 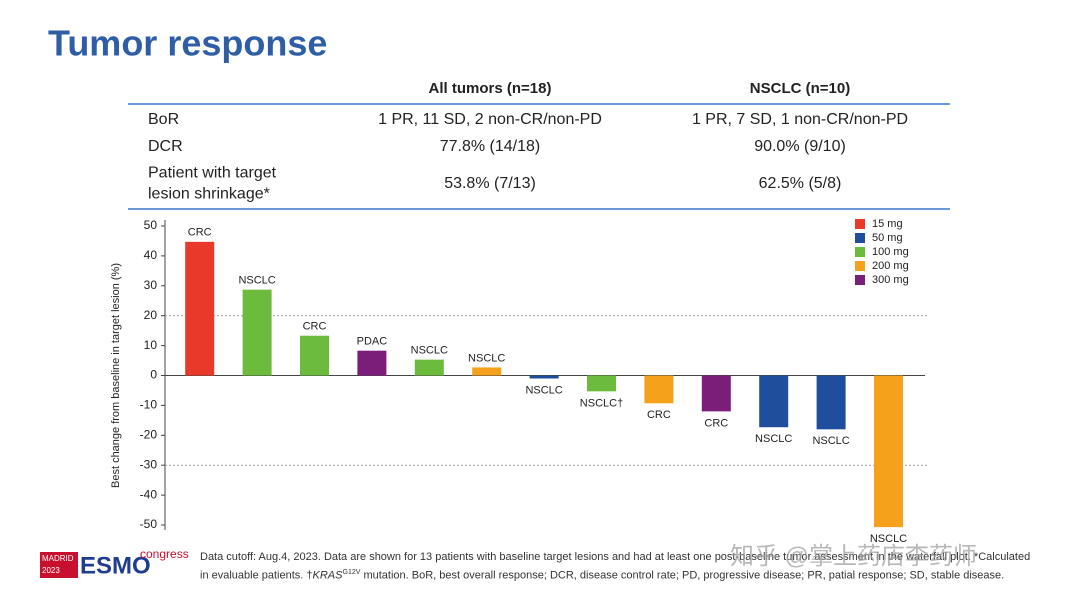 What do you see at coordinates (890, 266) in the screenshot?
I see `legend-label: 200 mg` at bounding box center [890, 266].